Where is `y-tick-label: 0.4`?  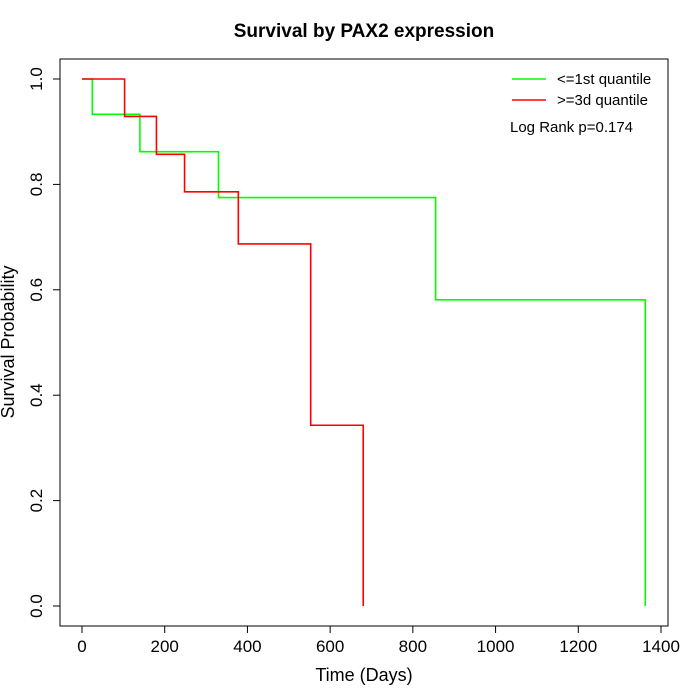
y-tick-label: 0.4 is located at coordinates (36, 395).